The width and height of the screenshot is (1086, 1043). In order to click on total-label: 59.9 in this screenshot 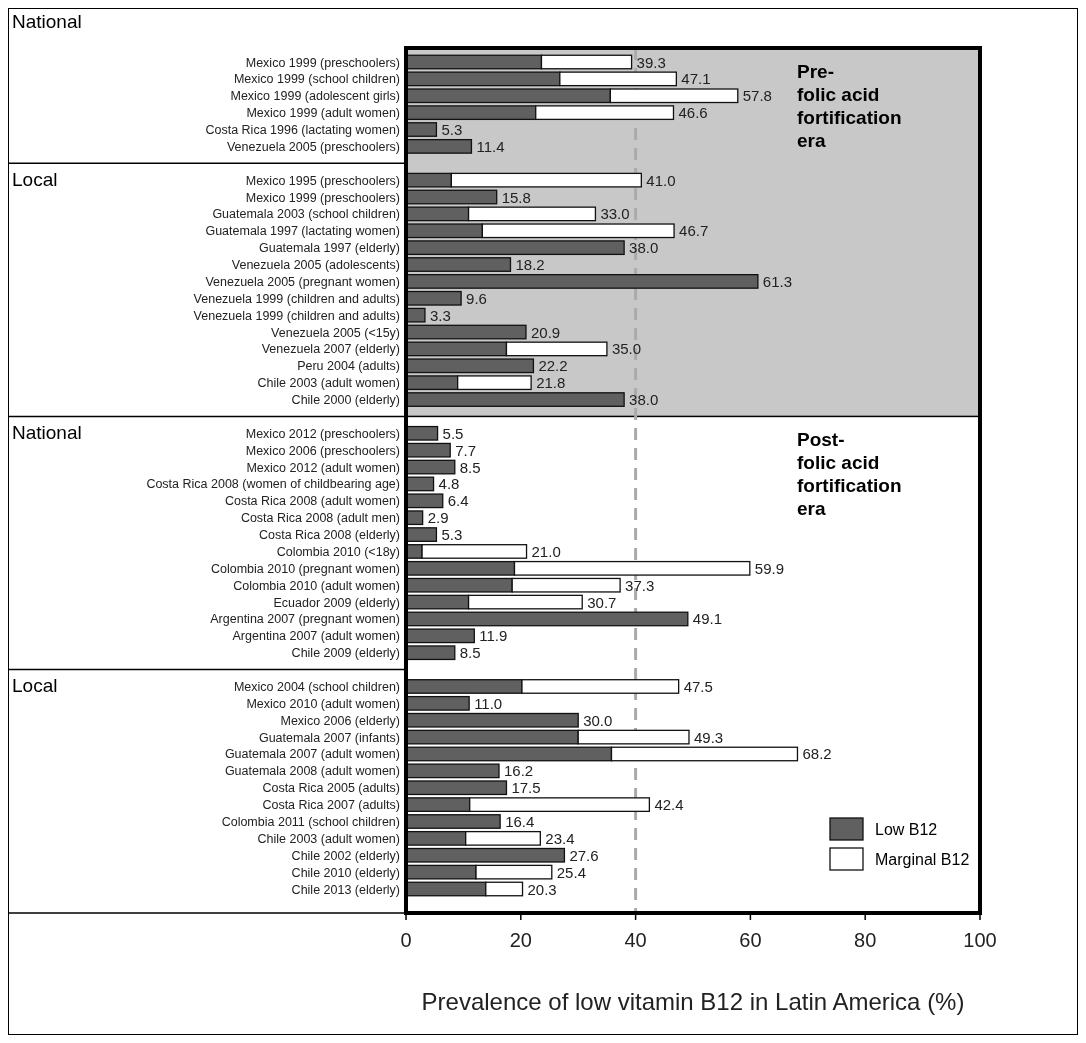, I will do `click(769, 568)`.